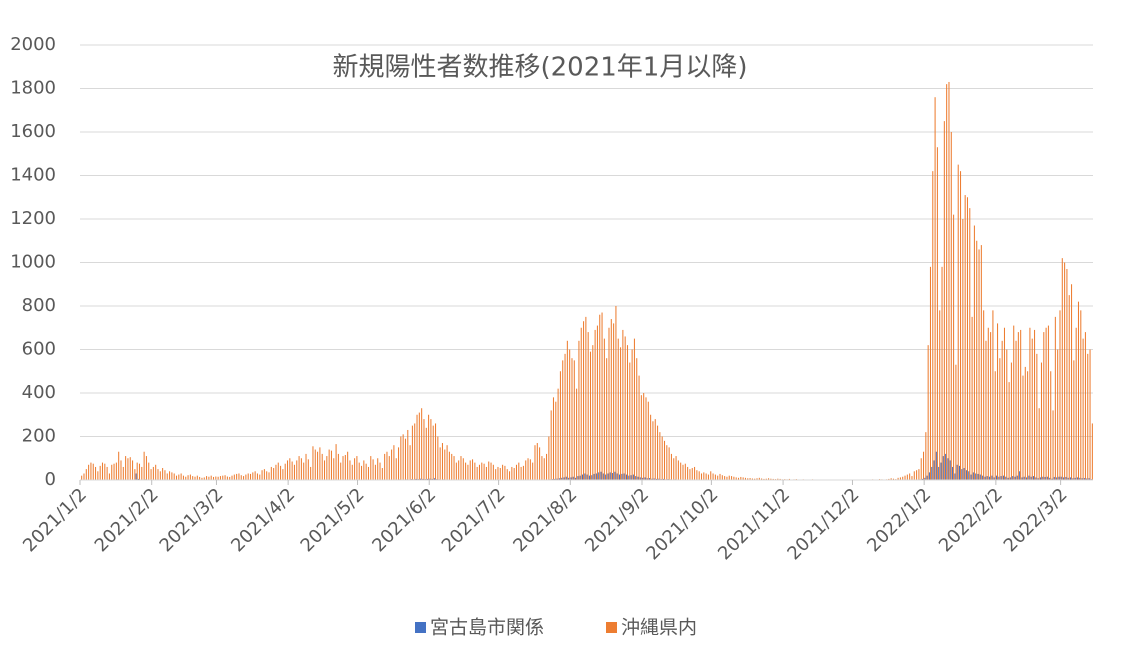 The image size is (1122, 649). Describe the element at coordinates (682, 524) in the screenshot. I see `x-tick-label: 2021/10/2` at that location.